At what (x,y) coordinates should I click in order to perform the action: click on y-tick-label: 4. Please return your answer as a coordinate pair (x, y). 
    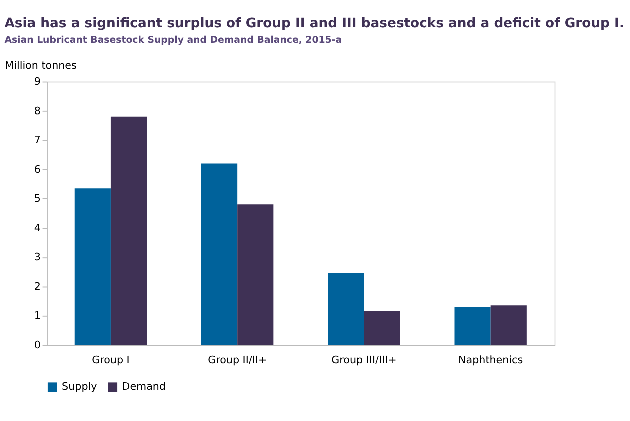
    Looking at the image, I should click on (37, 228).